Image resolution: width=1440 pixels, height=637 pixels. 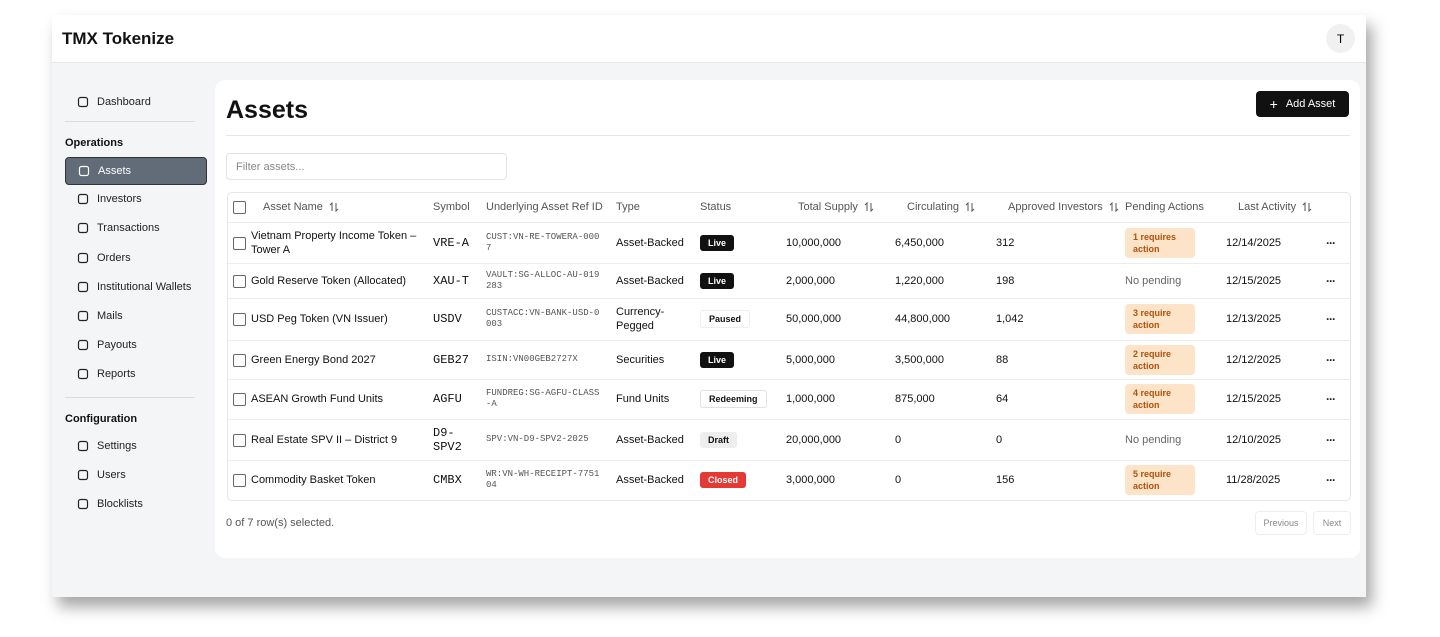 I want to click on last-activity: 12/14/2025, so click(x=1254, y=242).